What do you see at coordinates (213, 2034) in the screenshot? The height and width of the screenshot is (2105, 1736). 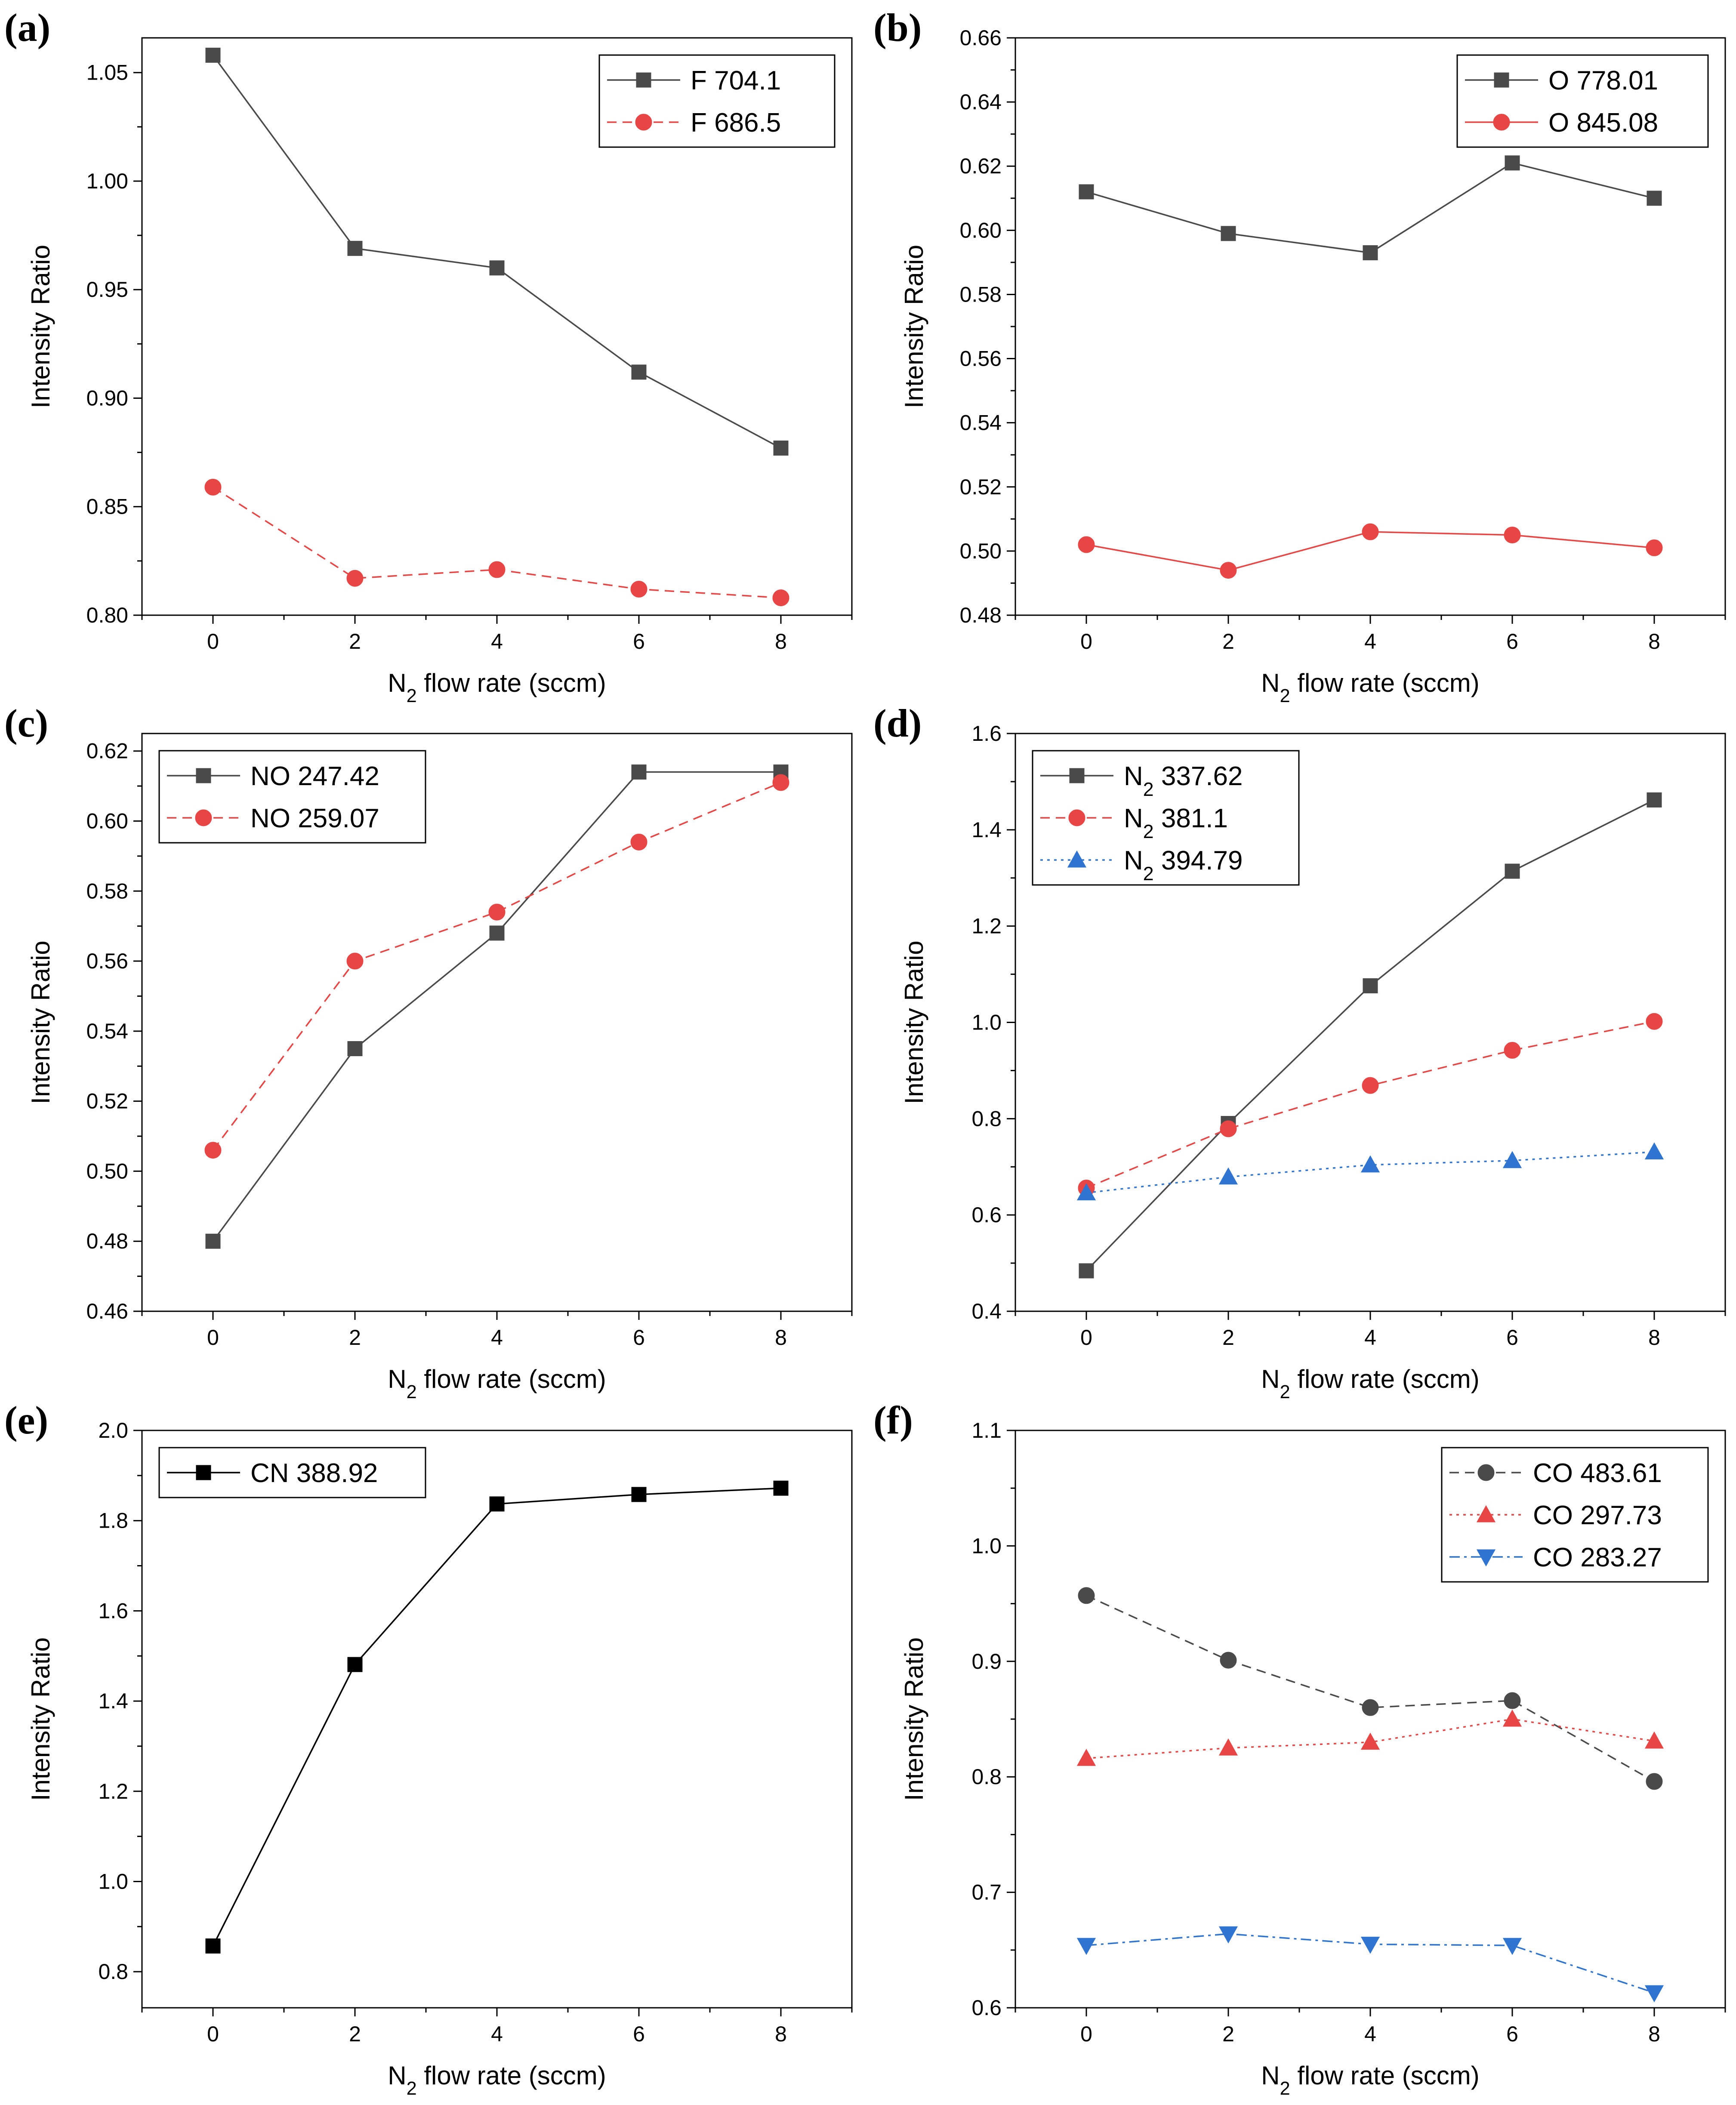 I see `x-tick-label: 0` at bounding box center [213, 2034].